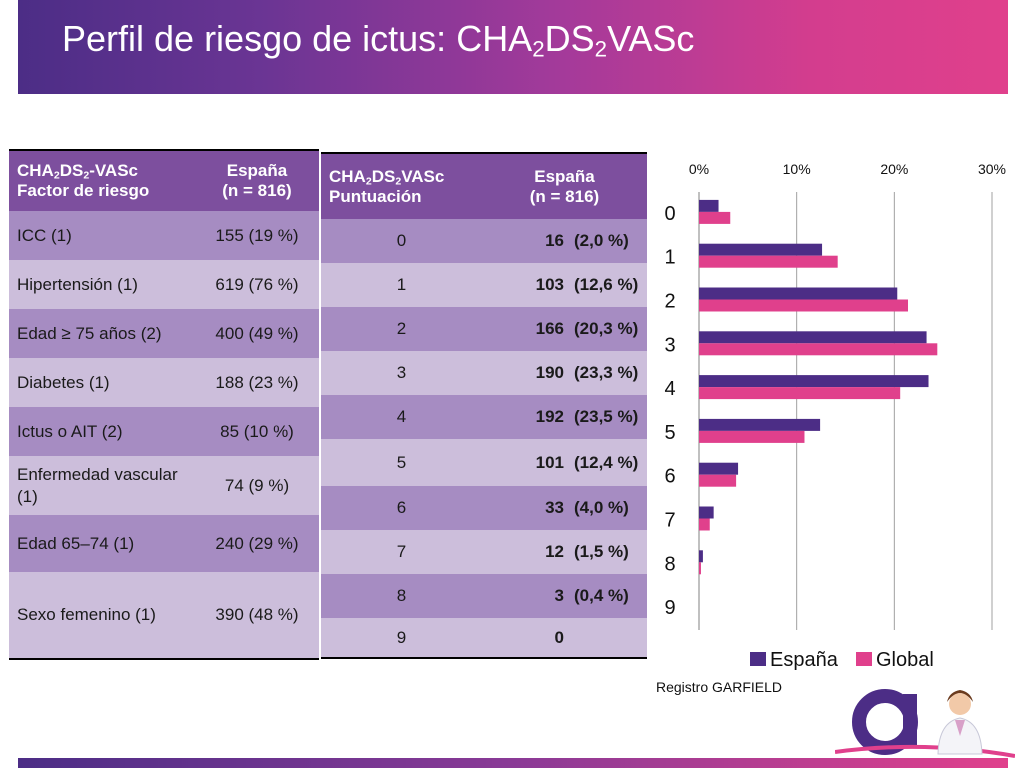 This screenshot has width=1024, height=768. Describe the element at coordinates (719, 687) in the screenshot. I see `source-note: Registro GARFIELD` at that location.